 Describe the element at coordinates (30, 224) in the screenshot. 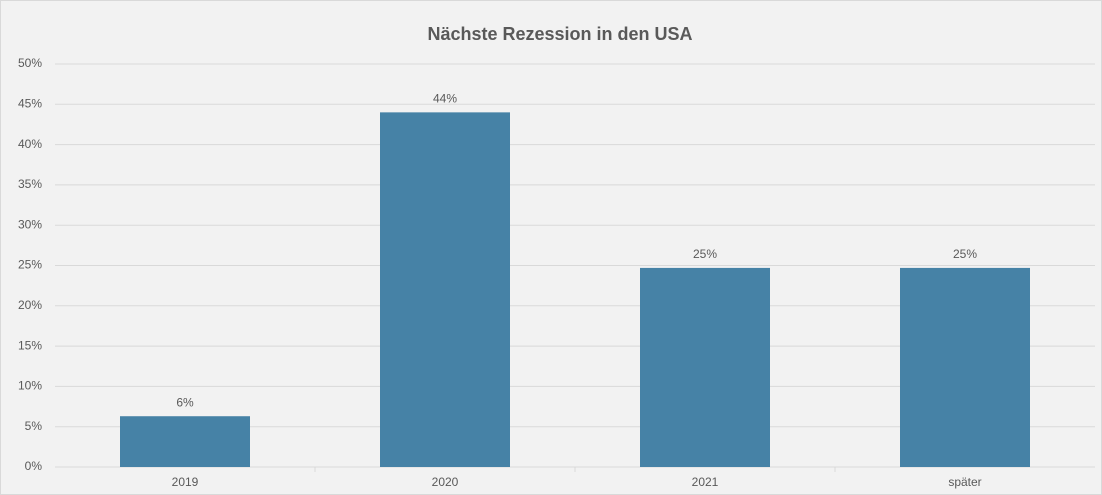

I see `y-tick-label: 30%` at that location.